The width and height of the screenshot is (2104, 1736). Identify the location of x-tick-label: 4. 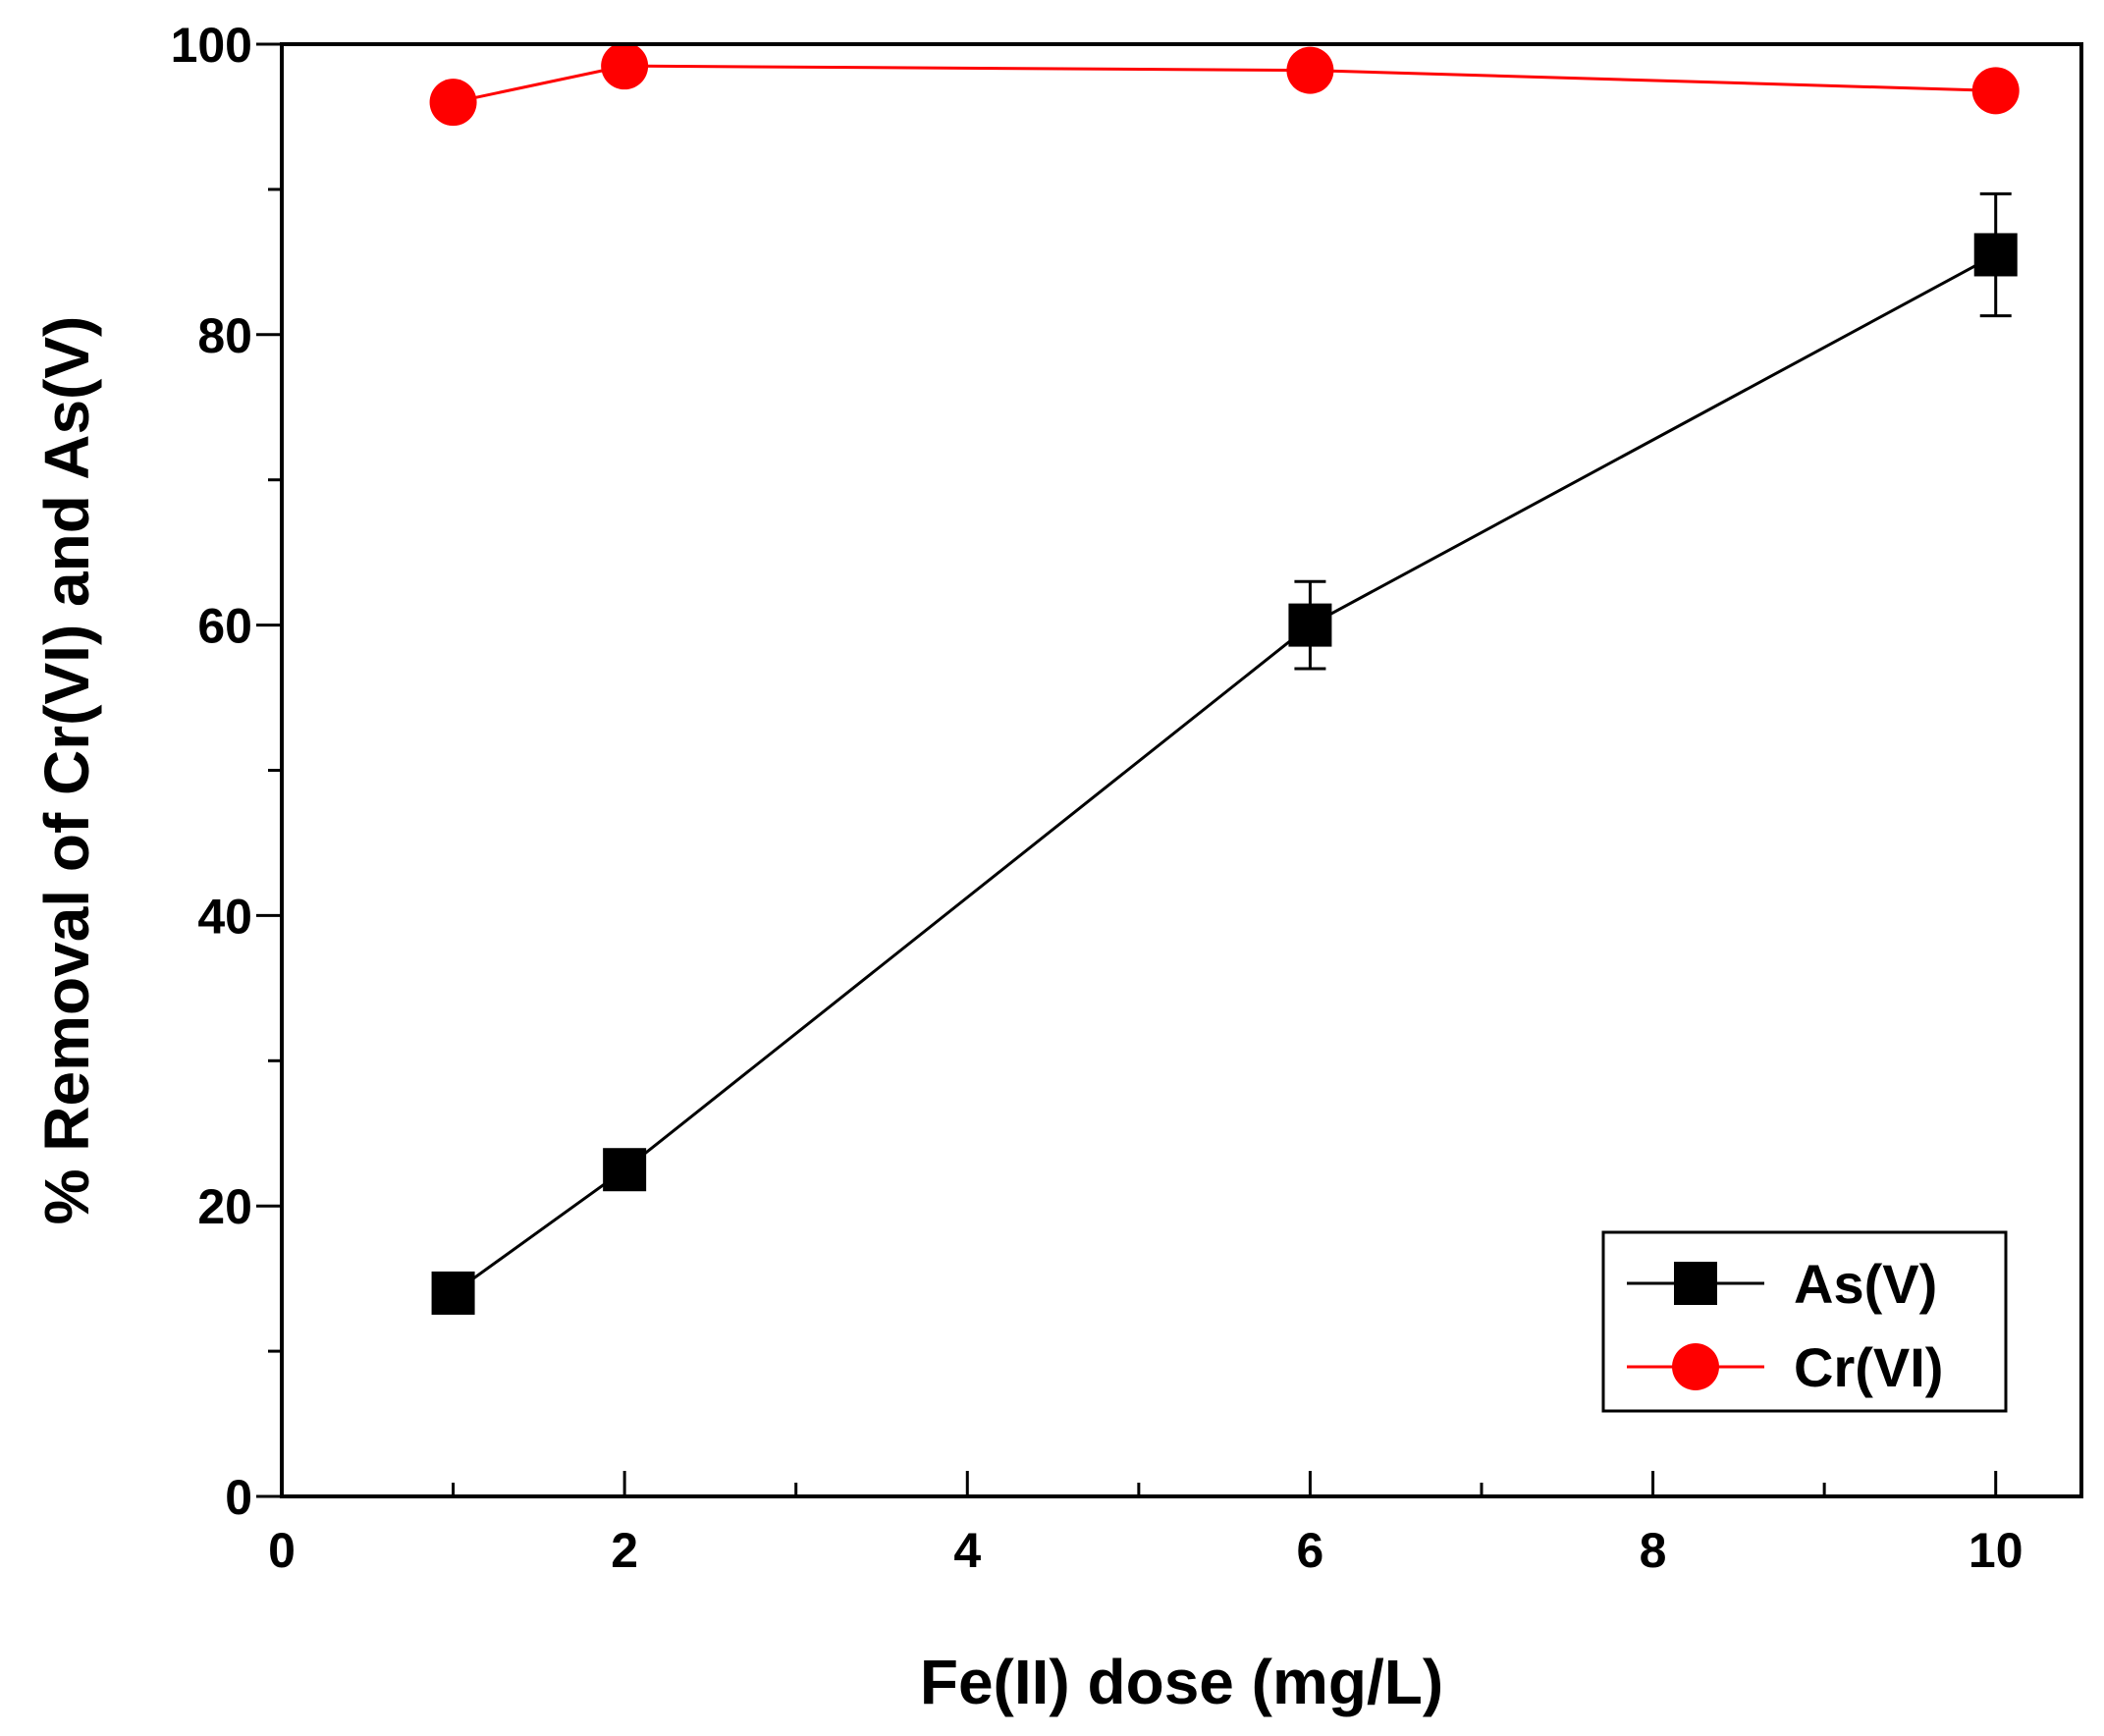
(967, 1550).